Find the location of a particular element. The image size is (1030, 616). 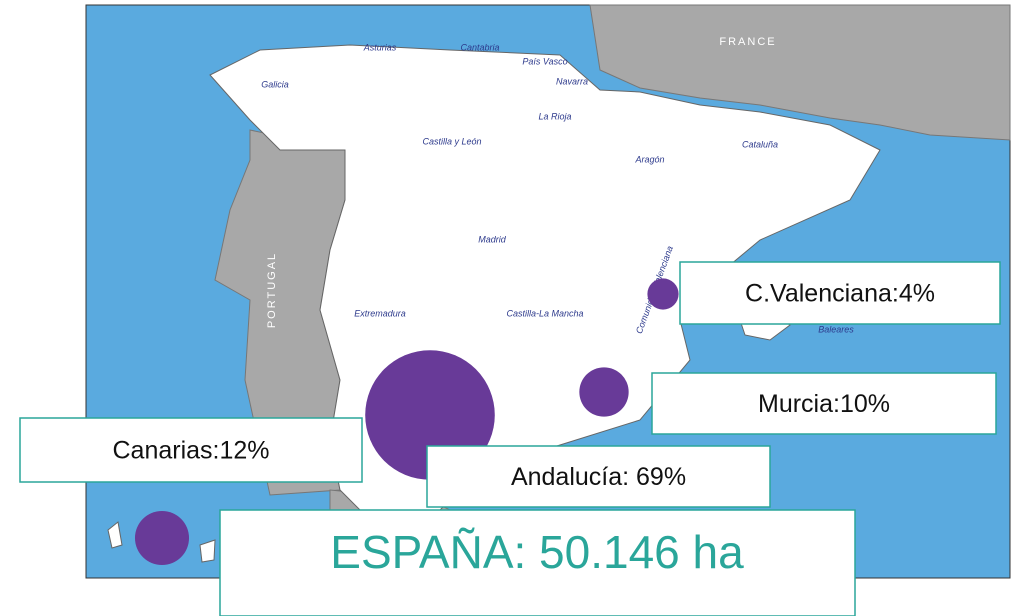

region-label: País Vasco is located at coordinates (544, 61).